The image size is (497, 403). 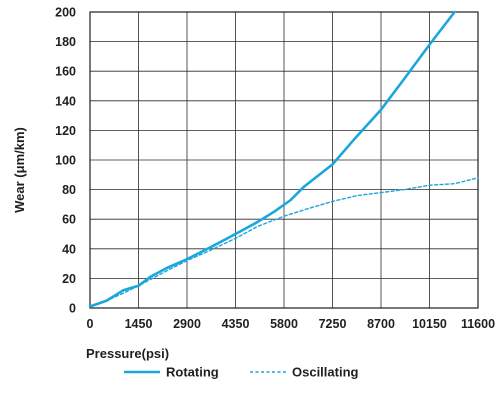 I want to click on x-tick-label: 1450, so click(x=139, y=324).